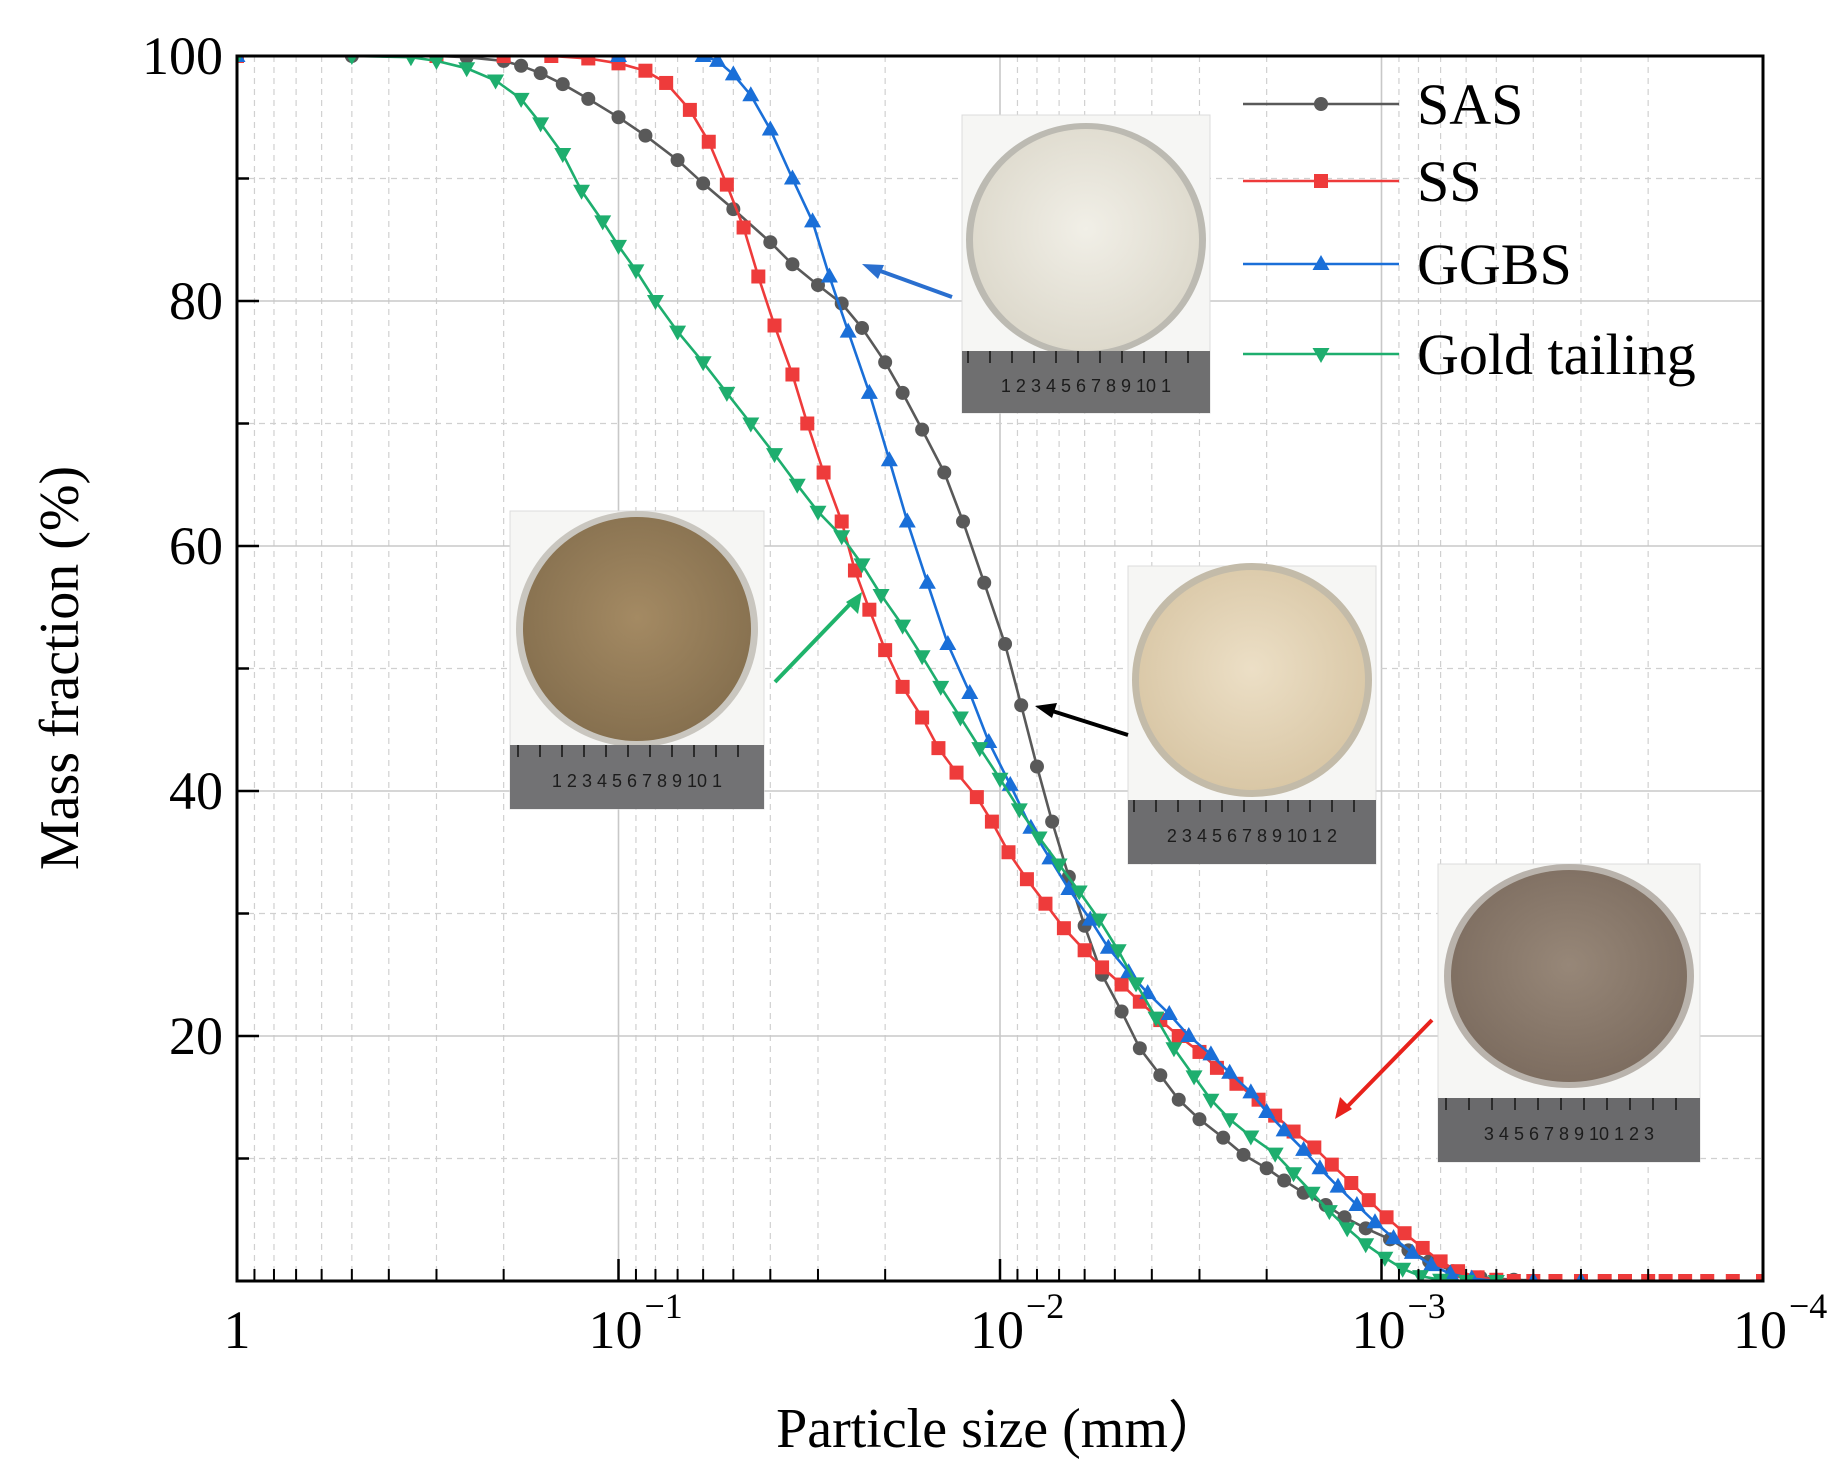  What do you see at coordinates (1383, 104) in the screenshot?
I see `legend-item: SAS` at bounding box center [1383, 104].